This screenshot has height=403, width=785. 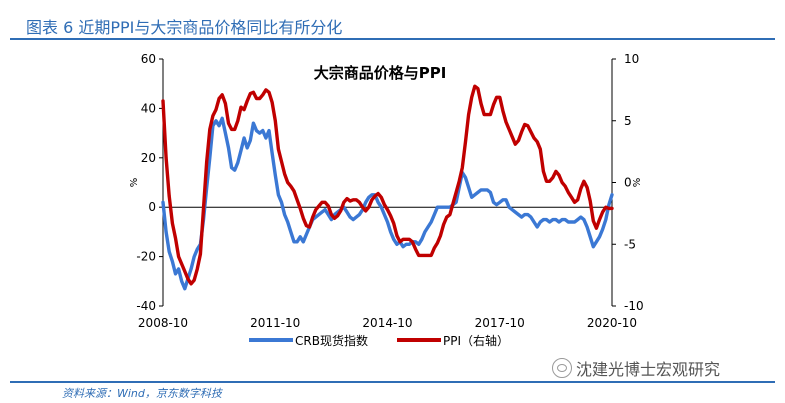 I want to click on x-tick-label: 2008-10, so click(x=163, y=323).